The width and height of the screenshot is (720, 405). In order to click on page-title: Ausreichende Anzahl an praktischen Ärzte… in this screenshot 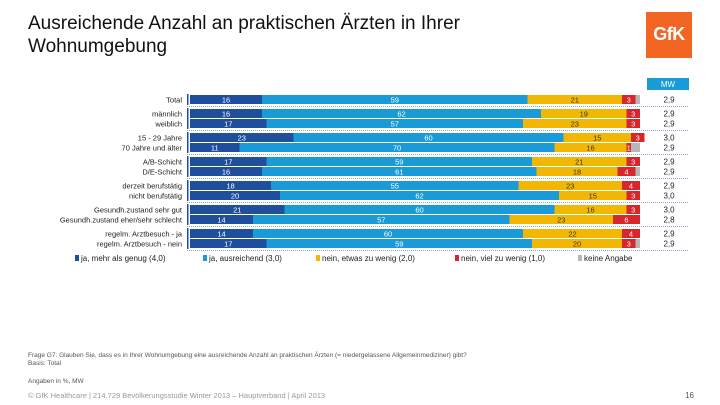, I will do `click(244, 35)`.